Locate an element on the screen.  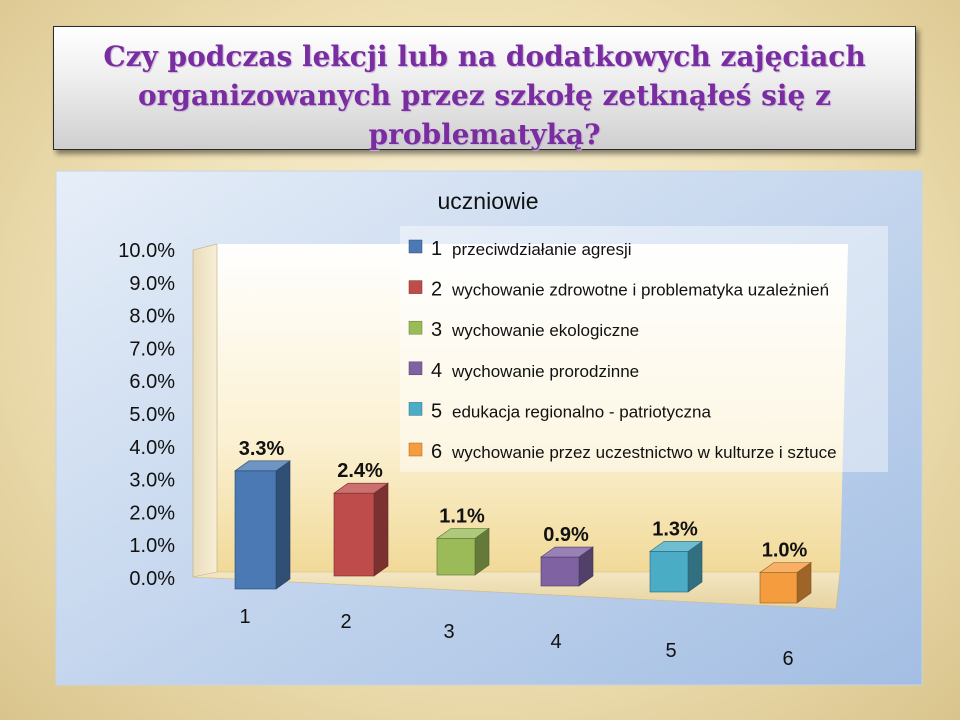
legend-key: 6 is located at coordinates (436, 452).